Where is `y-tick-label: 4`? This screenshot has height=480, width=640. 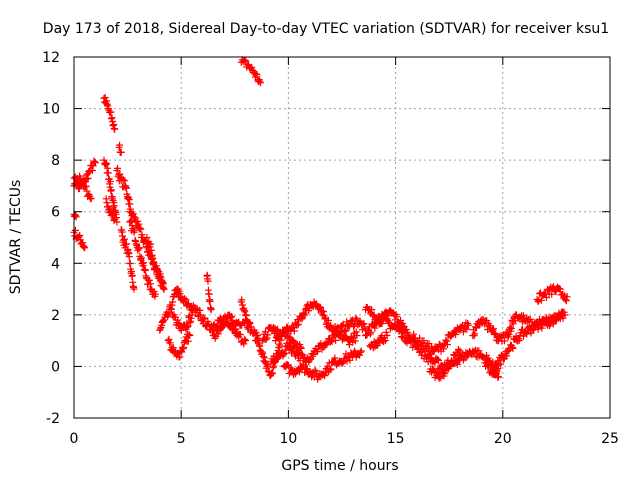
y-tick-label: 4 is located at coordinates (55, 264).